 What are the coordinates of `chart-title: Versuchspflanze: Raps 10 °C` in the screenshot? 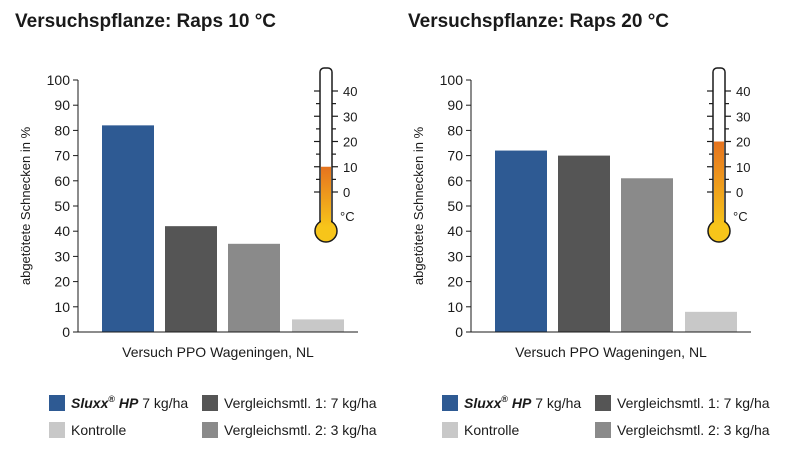 It's located at (145, 21).